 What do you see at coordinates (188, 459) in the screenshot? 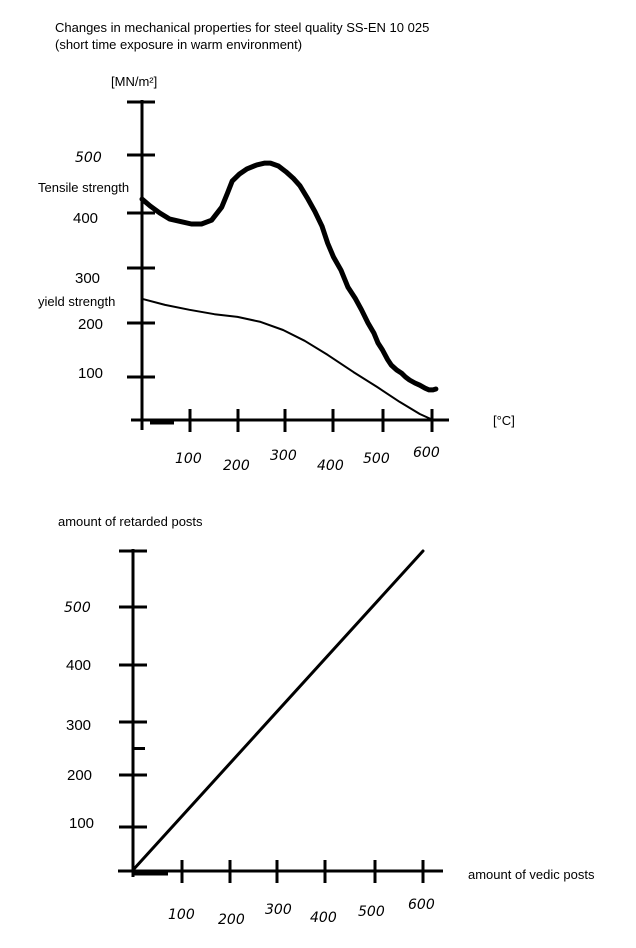
I see `top-x-tick-label: 100` at bounding box center [188, 459].